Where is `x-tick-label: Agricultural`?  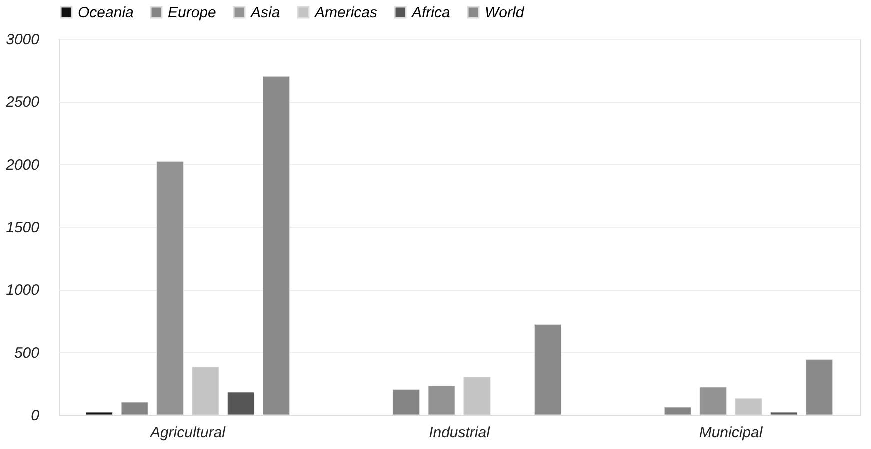
x-tick-label: Agricultural is located at coordinates (187, 433).